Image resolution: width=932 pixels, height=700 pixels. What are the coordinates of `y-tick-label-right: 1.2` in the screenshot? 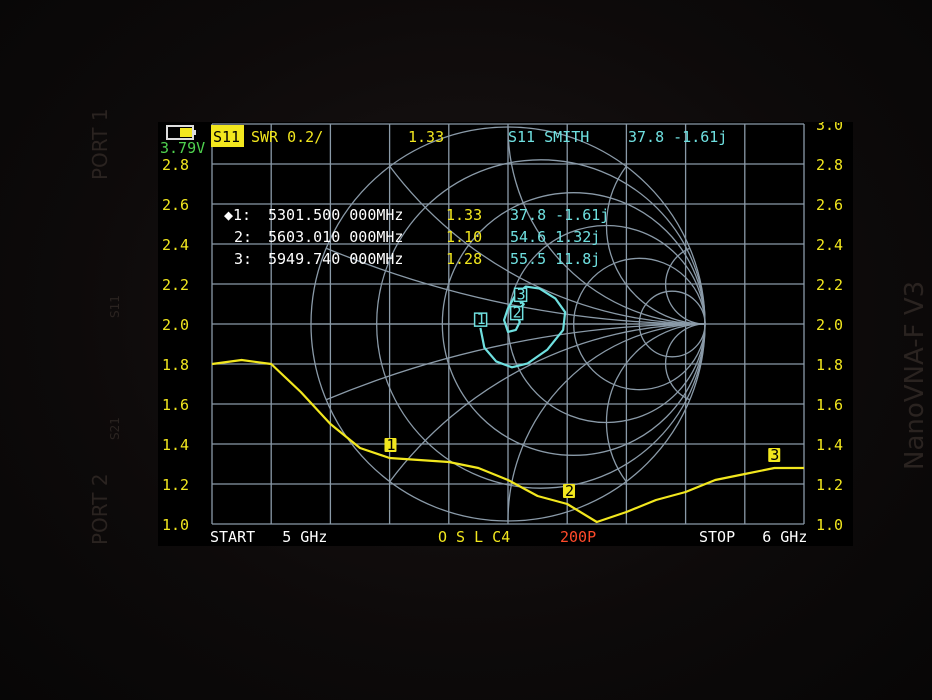 It's located at (829, 485).